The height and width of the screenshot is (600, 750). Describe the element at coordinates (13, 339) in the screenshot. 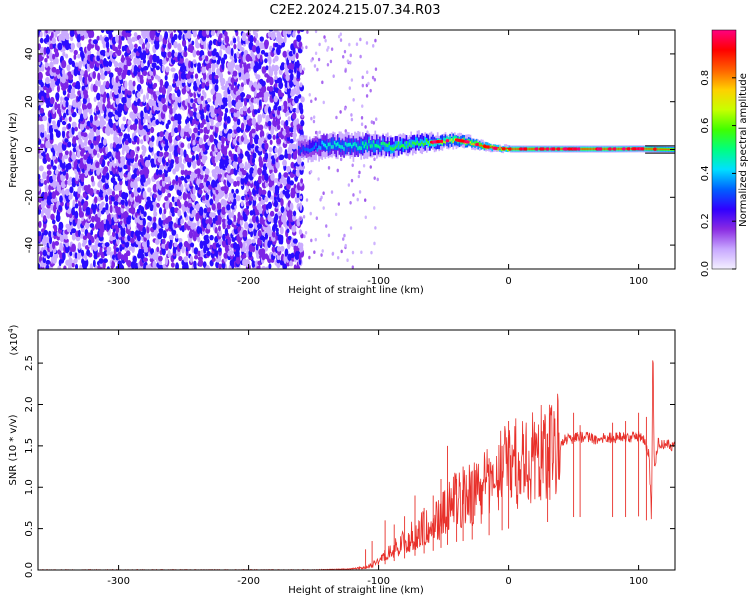

I see `svg-text: (x104)` at that location.